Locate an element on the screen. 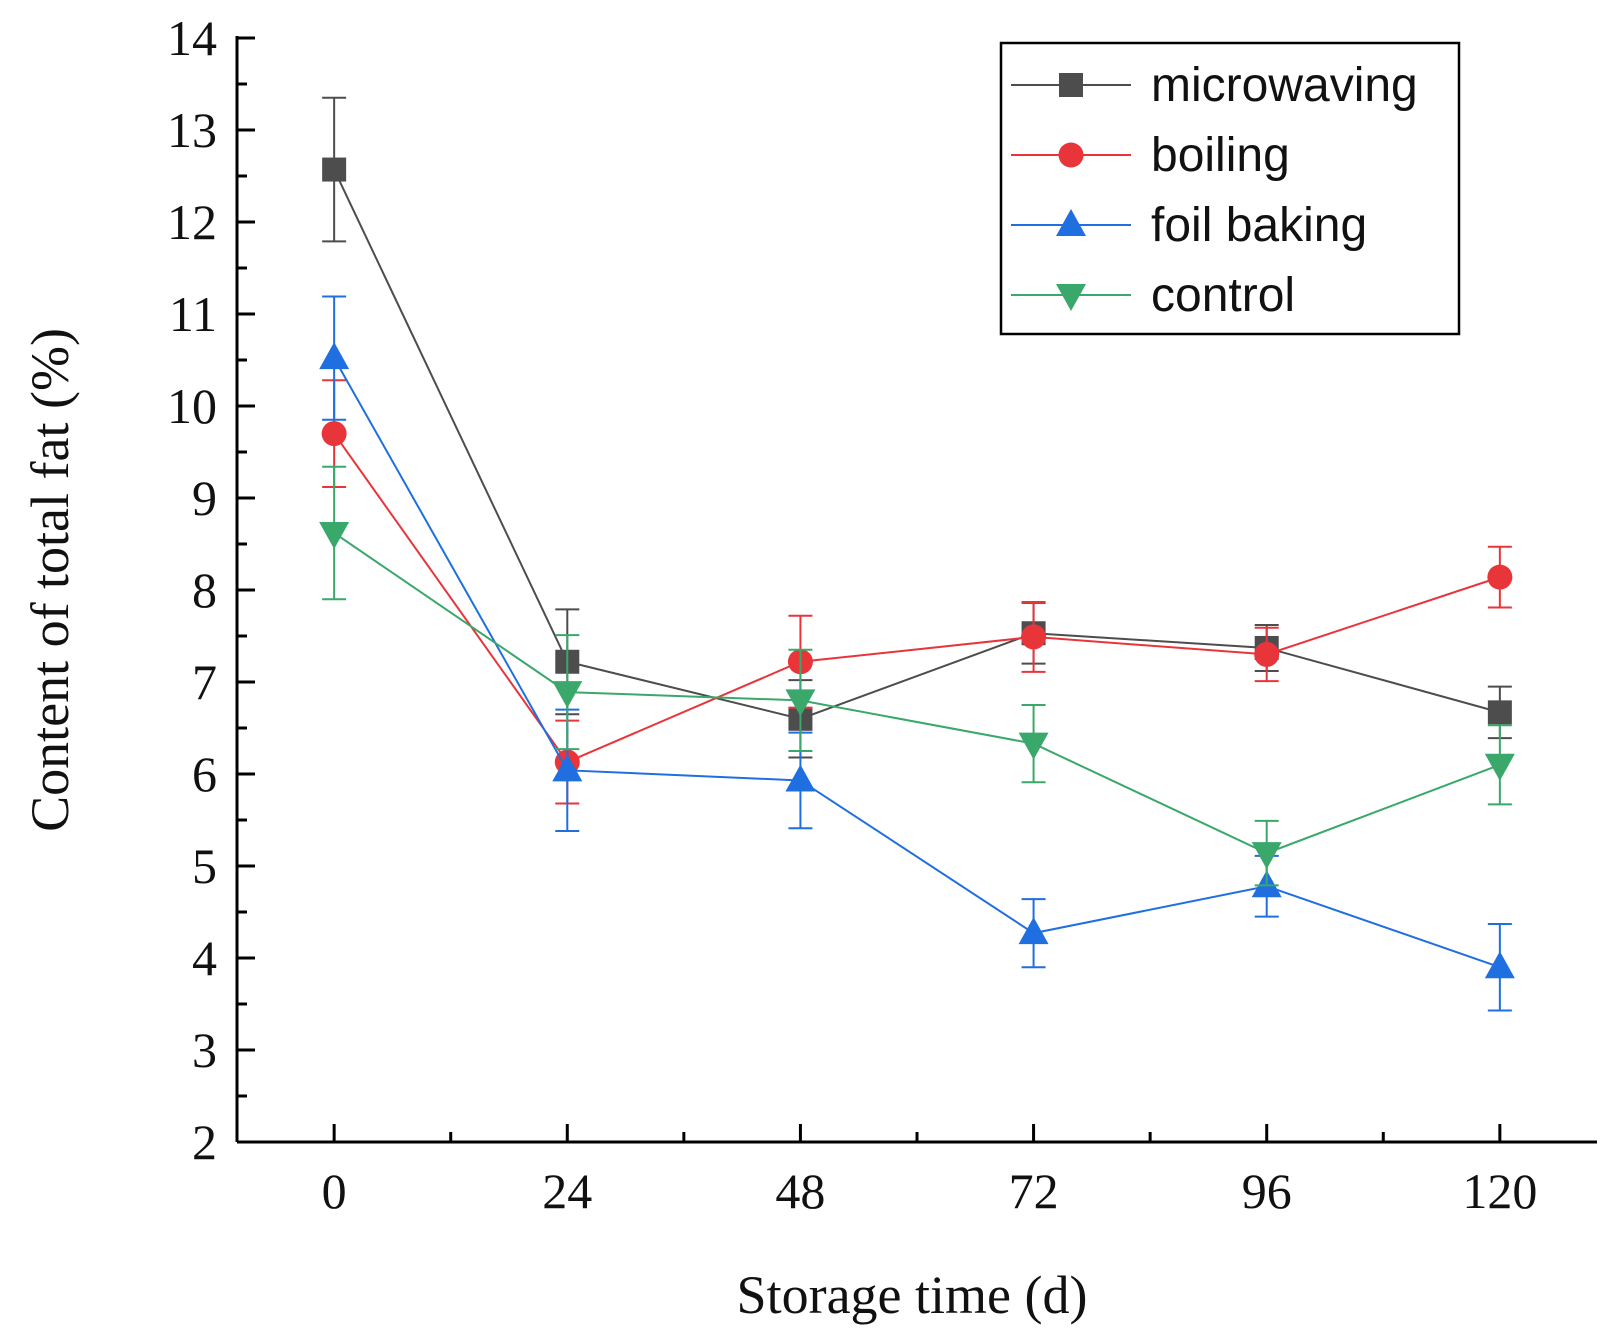  x-ticks: 0 24 48 72 96 120 is located at coordinates (929, 1171).